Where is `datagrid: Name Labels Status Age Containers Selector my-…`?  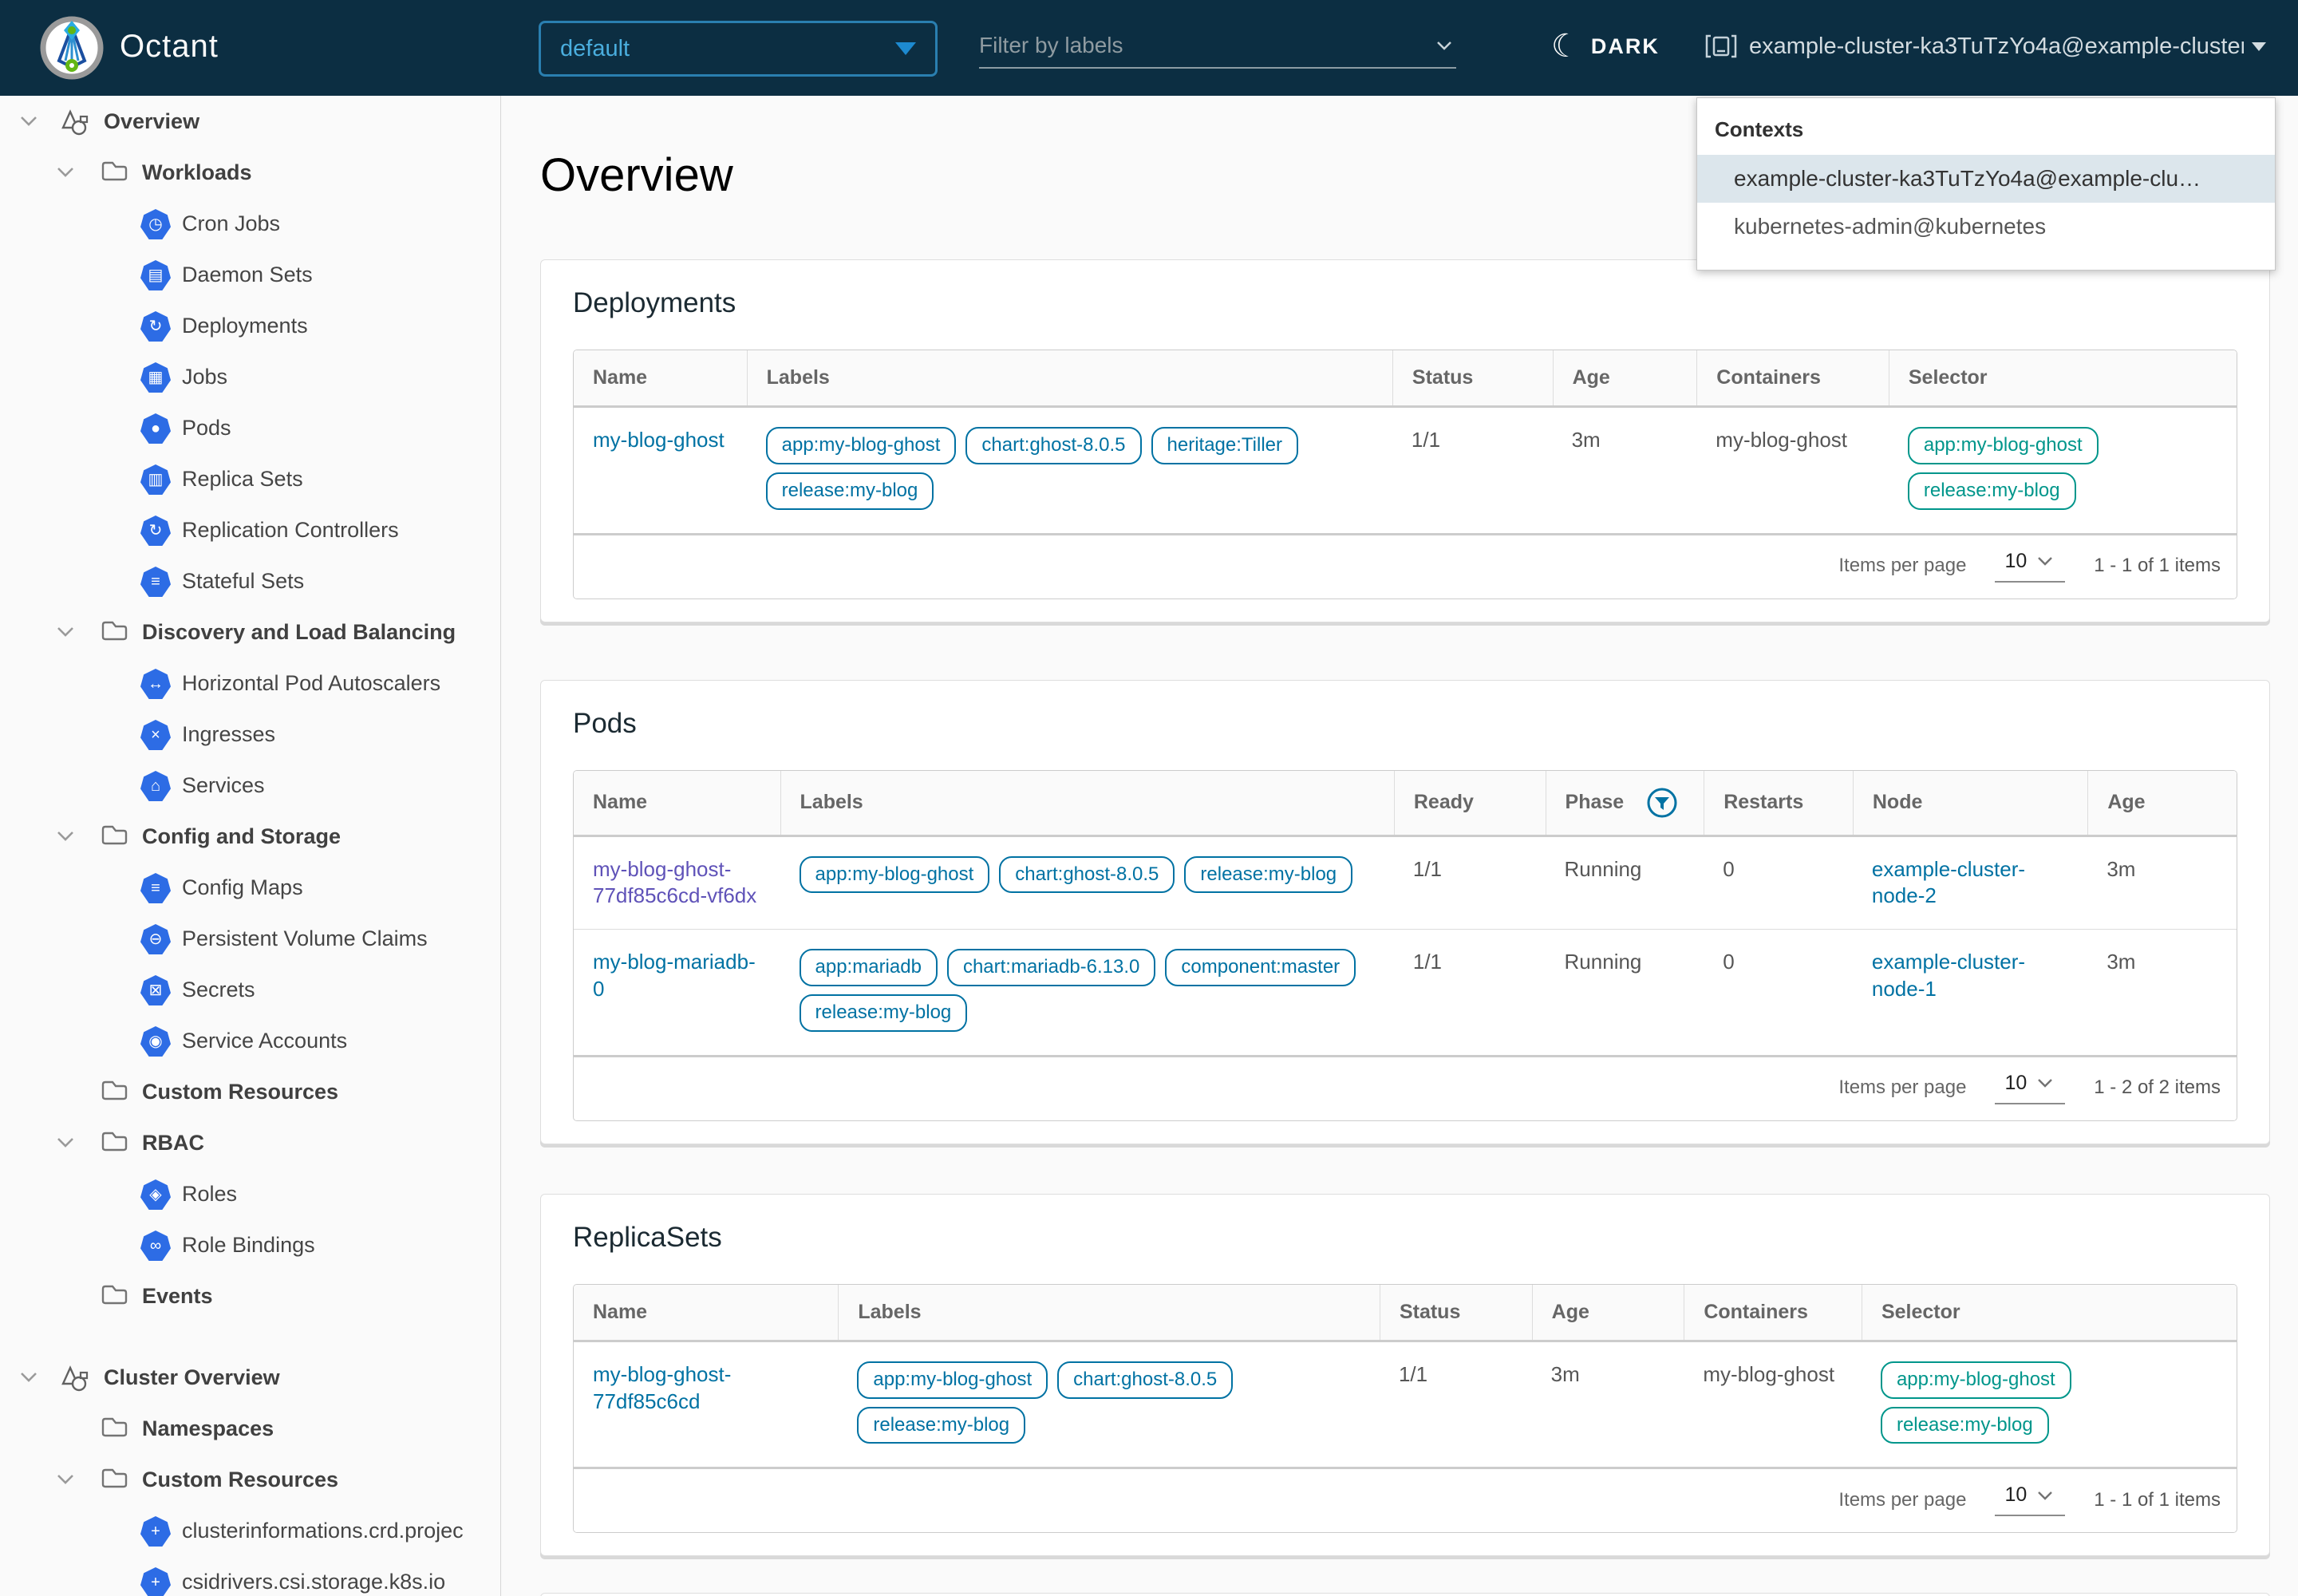 datagrid: Name Labels Status Age Containers Selector my-… is located at coordinates (1405, 1408).